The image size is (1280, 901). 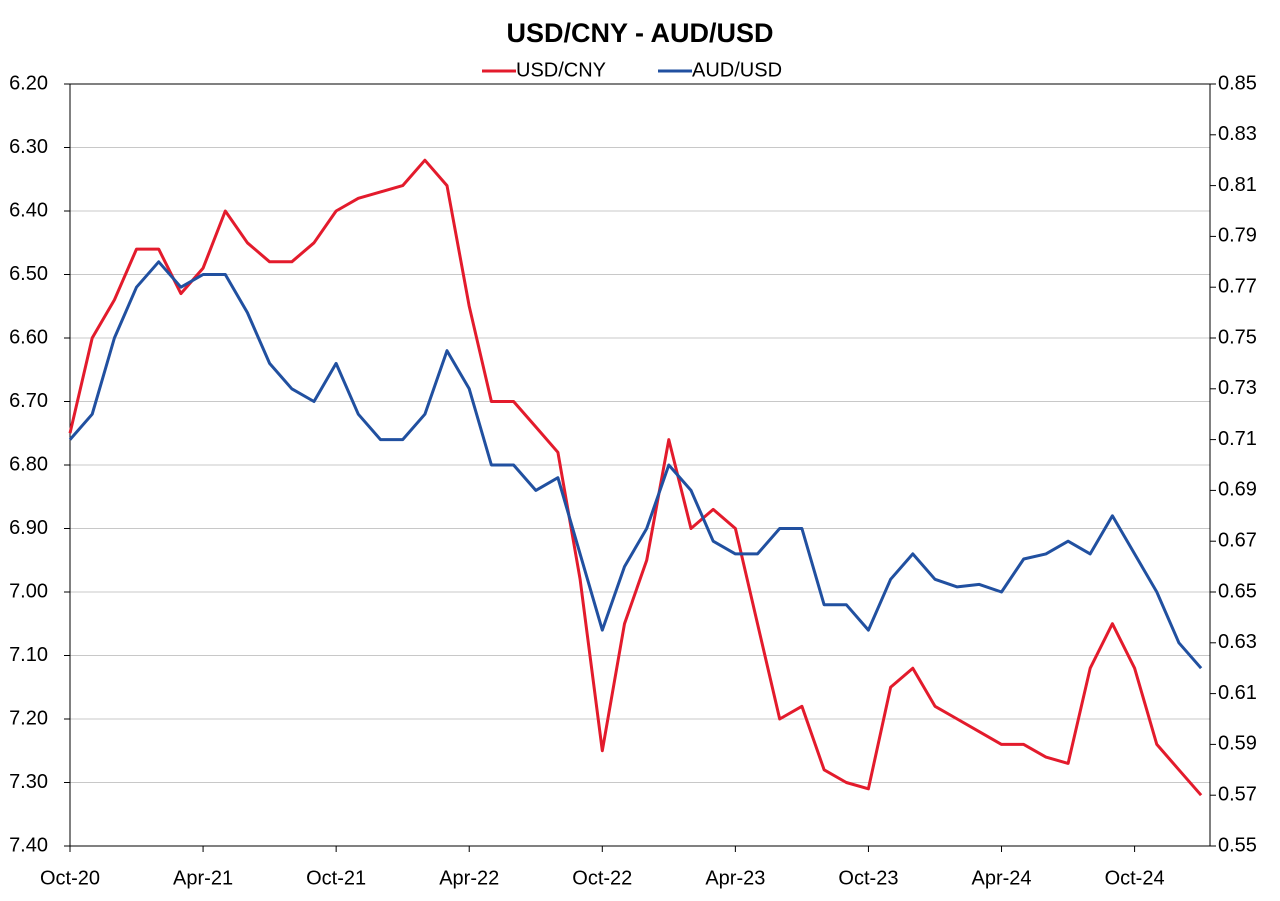 I want to click on y-tick-label: 6.70, so click(x=28, y=401).